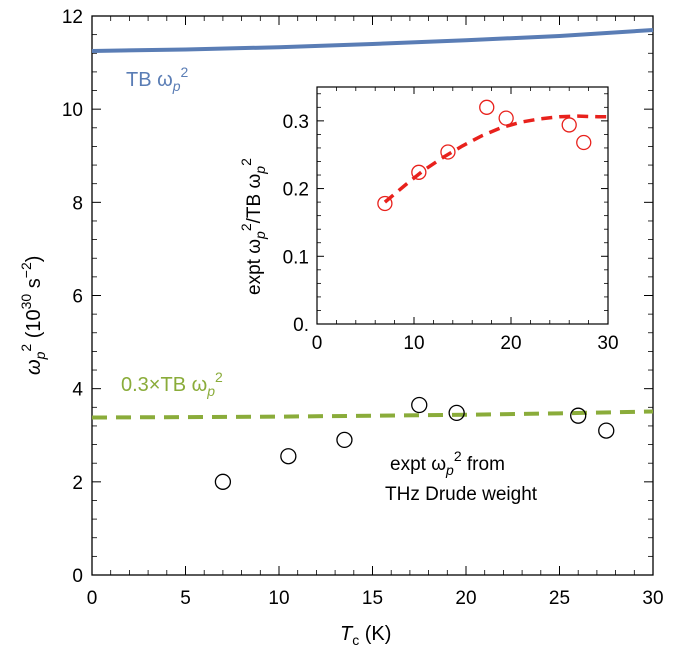  What do you see at coordinates (296, 190) in the screenshot?
I see `y-tick-label: 0.2` at bounding box center [296, 190].